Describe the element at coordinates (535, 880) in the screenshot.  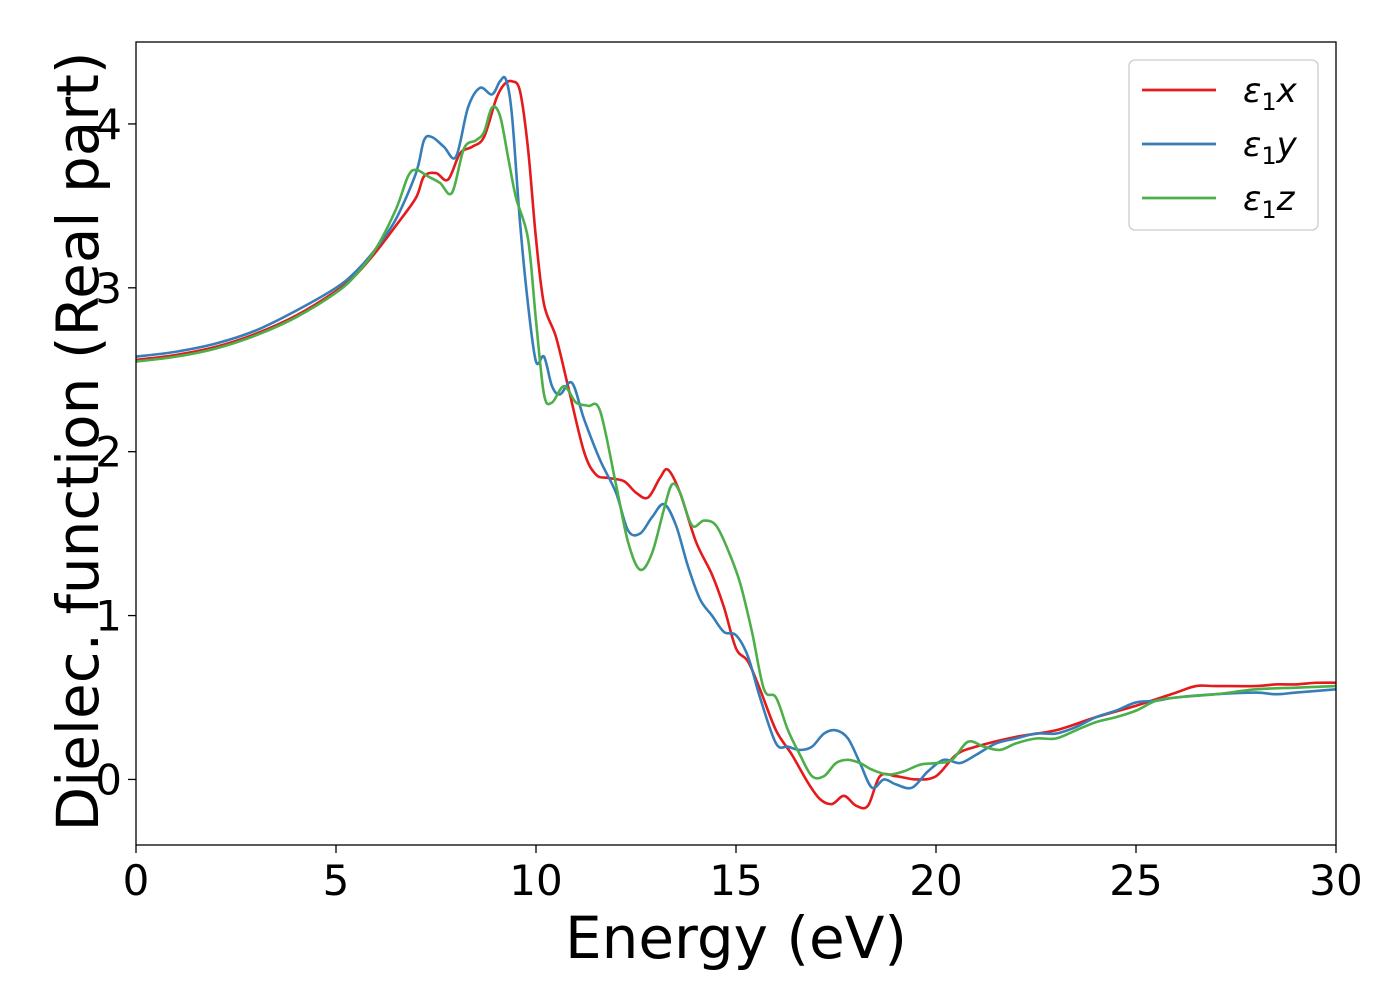
I see `x-tick-label: 10` at that location.